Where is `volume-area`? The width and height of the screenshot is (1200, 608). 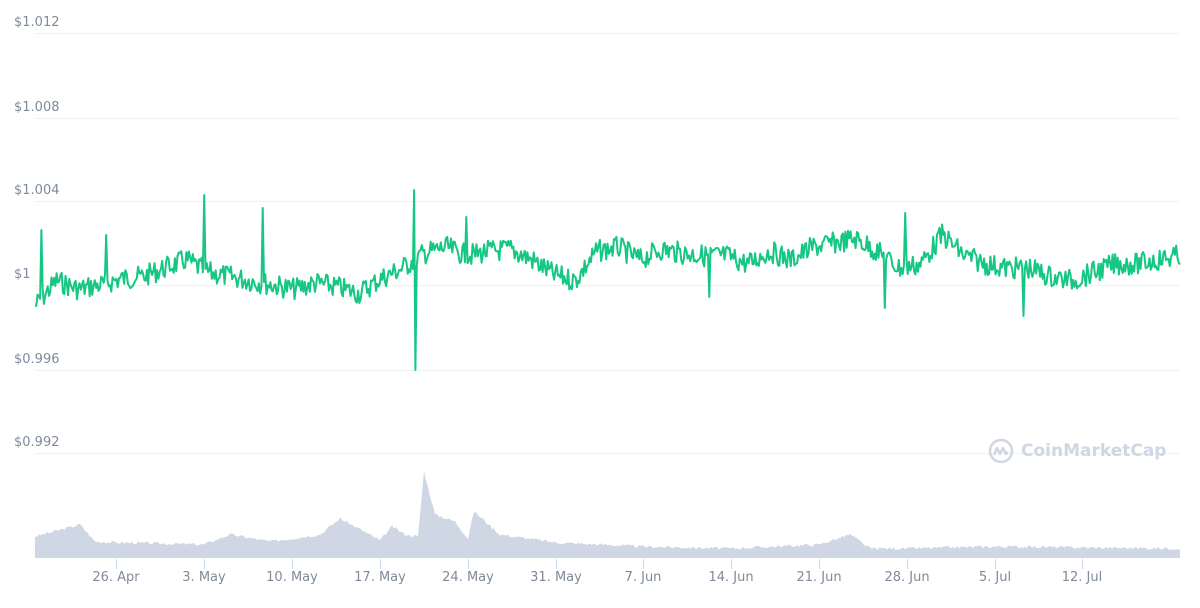 volume-area is located at coordinates (607, 514).